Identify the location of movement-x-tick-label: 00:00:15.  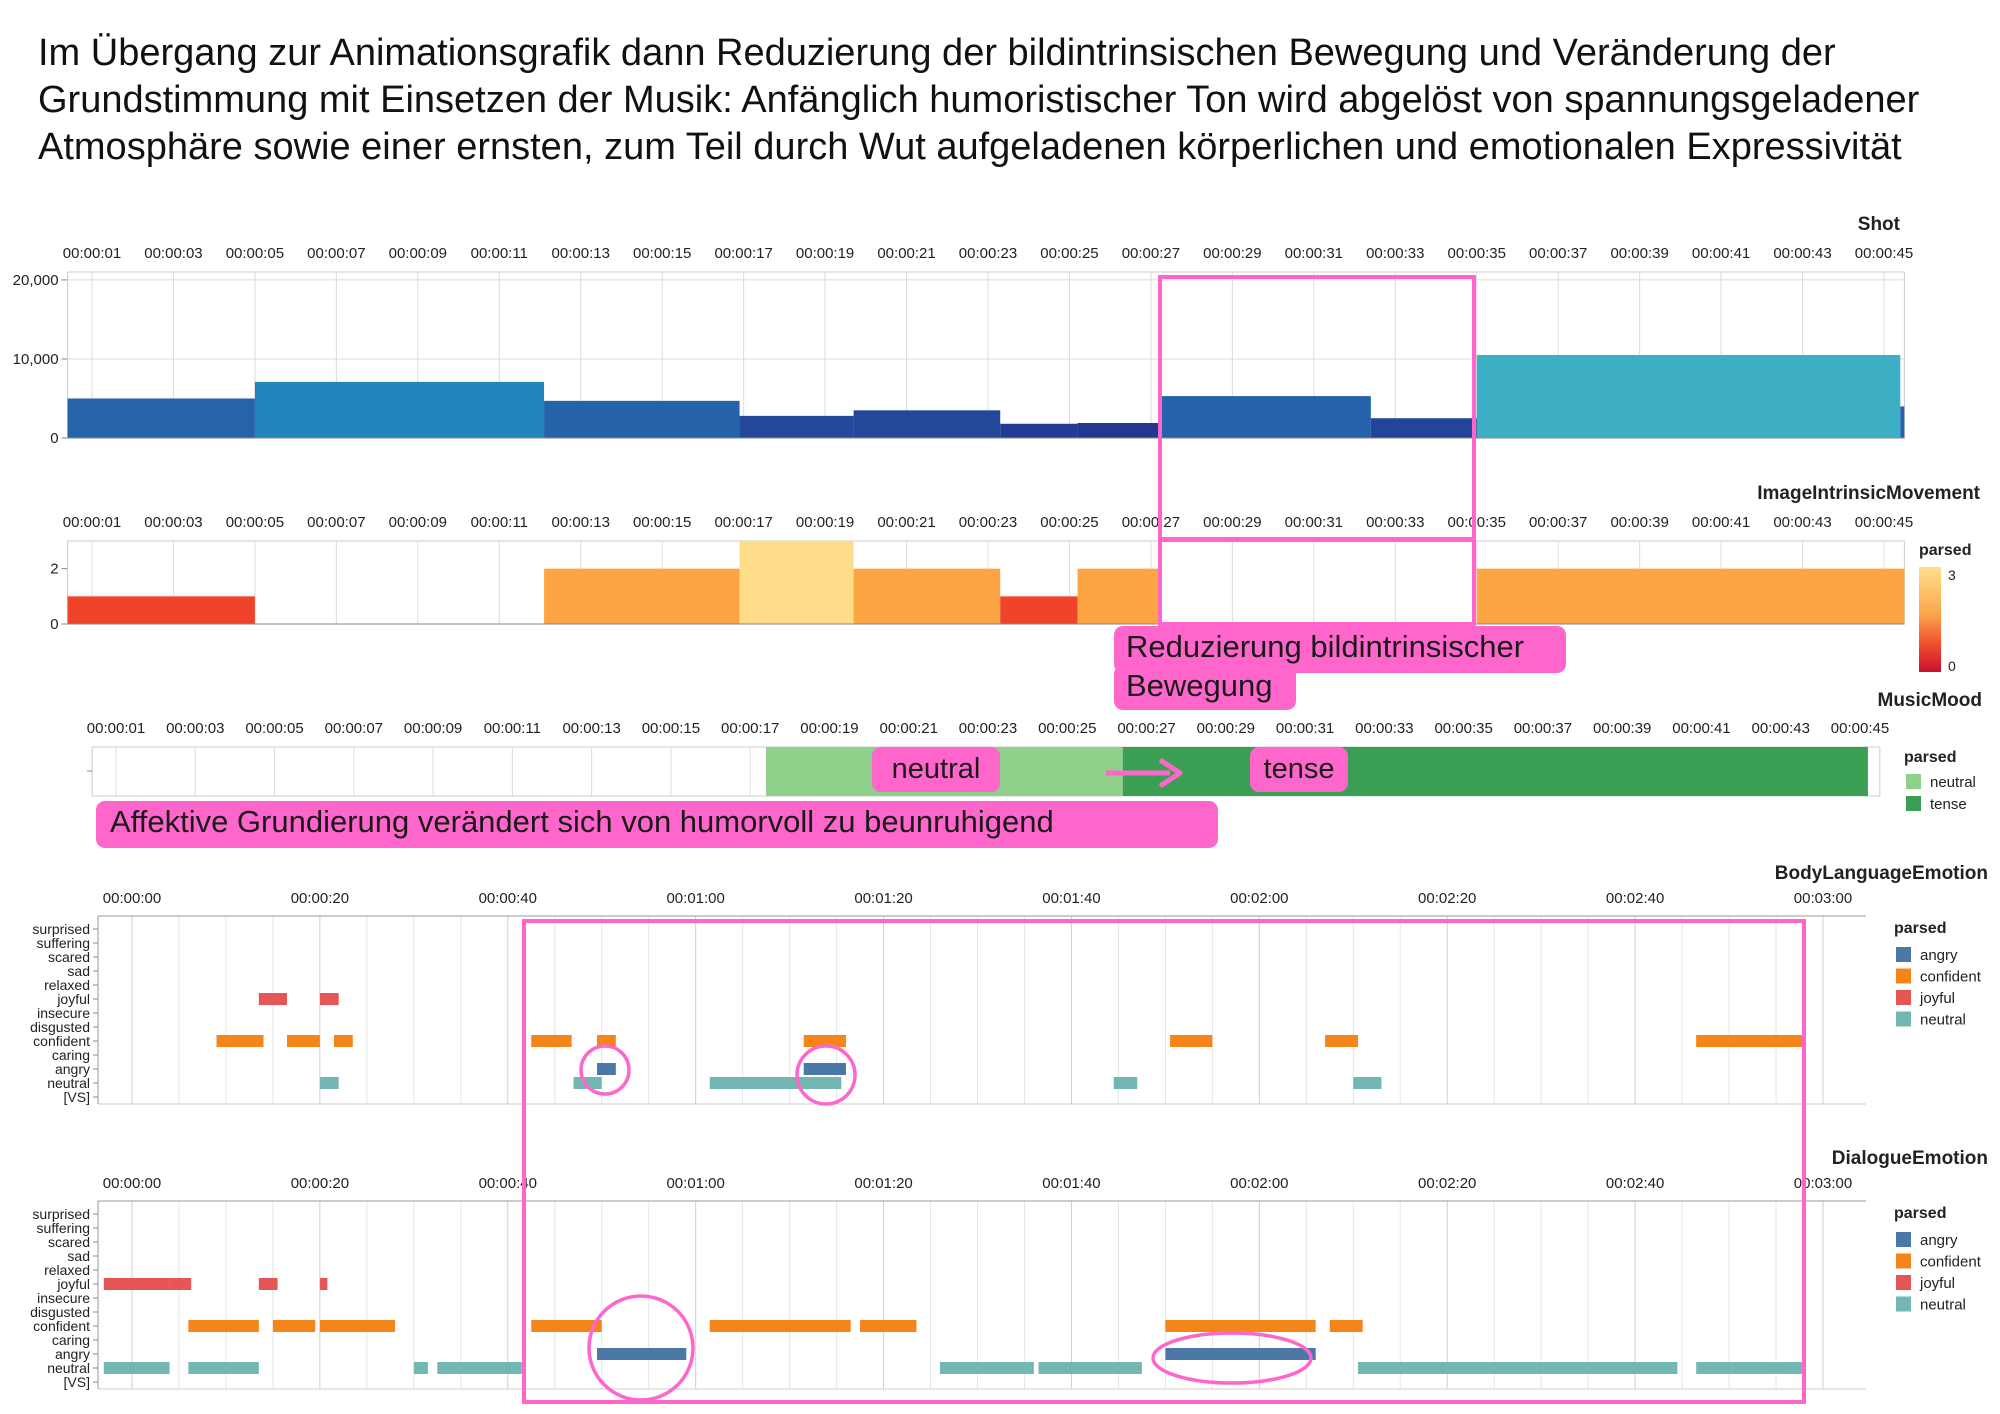
(662, 522).